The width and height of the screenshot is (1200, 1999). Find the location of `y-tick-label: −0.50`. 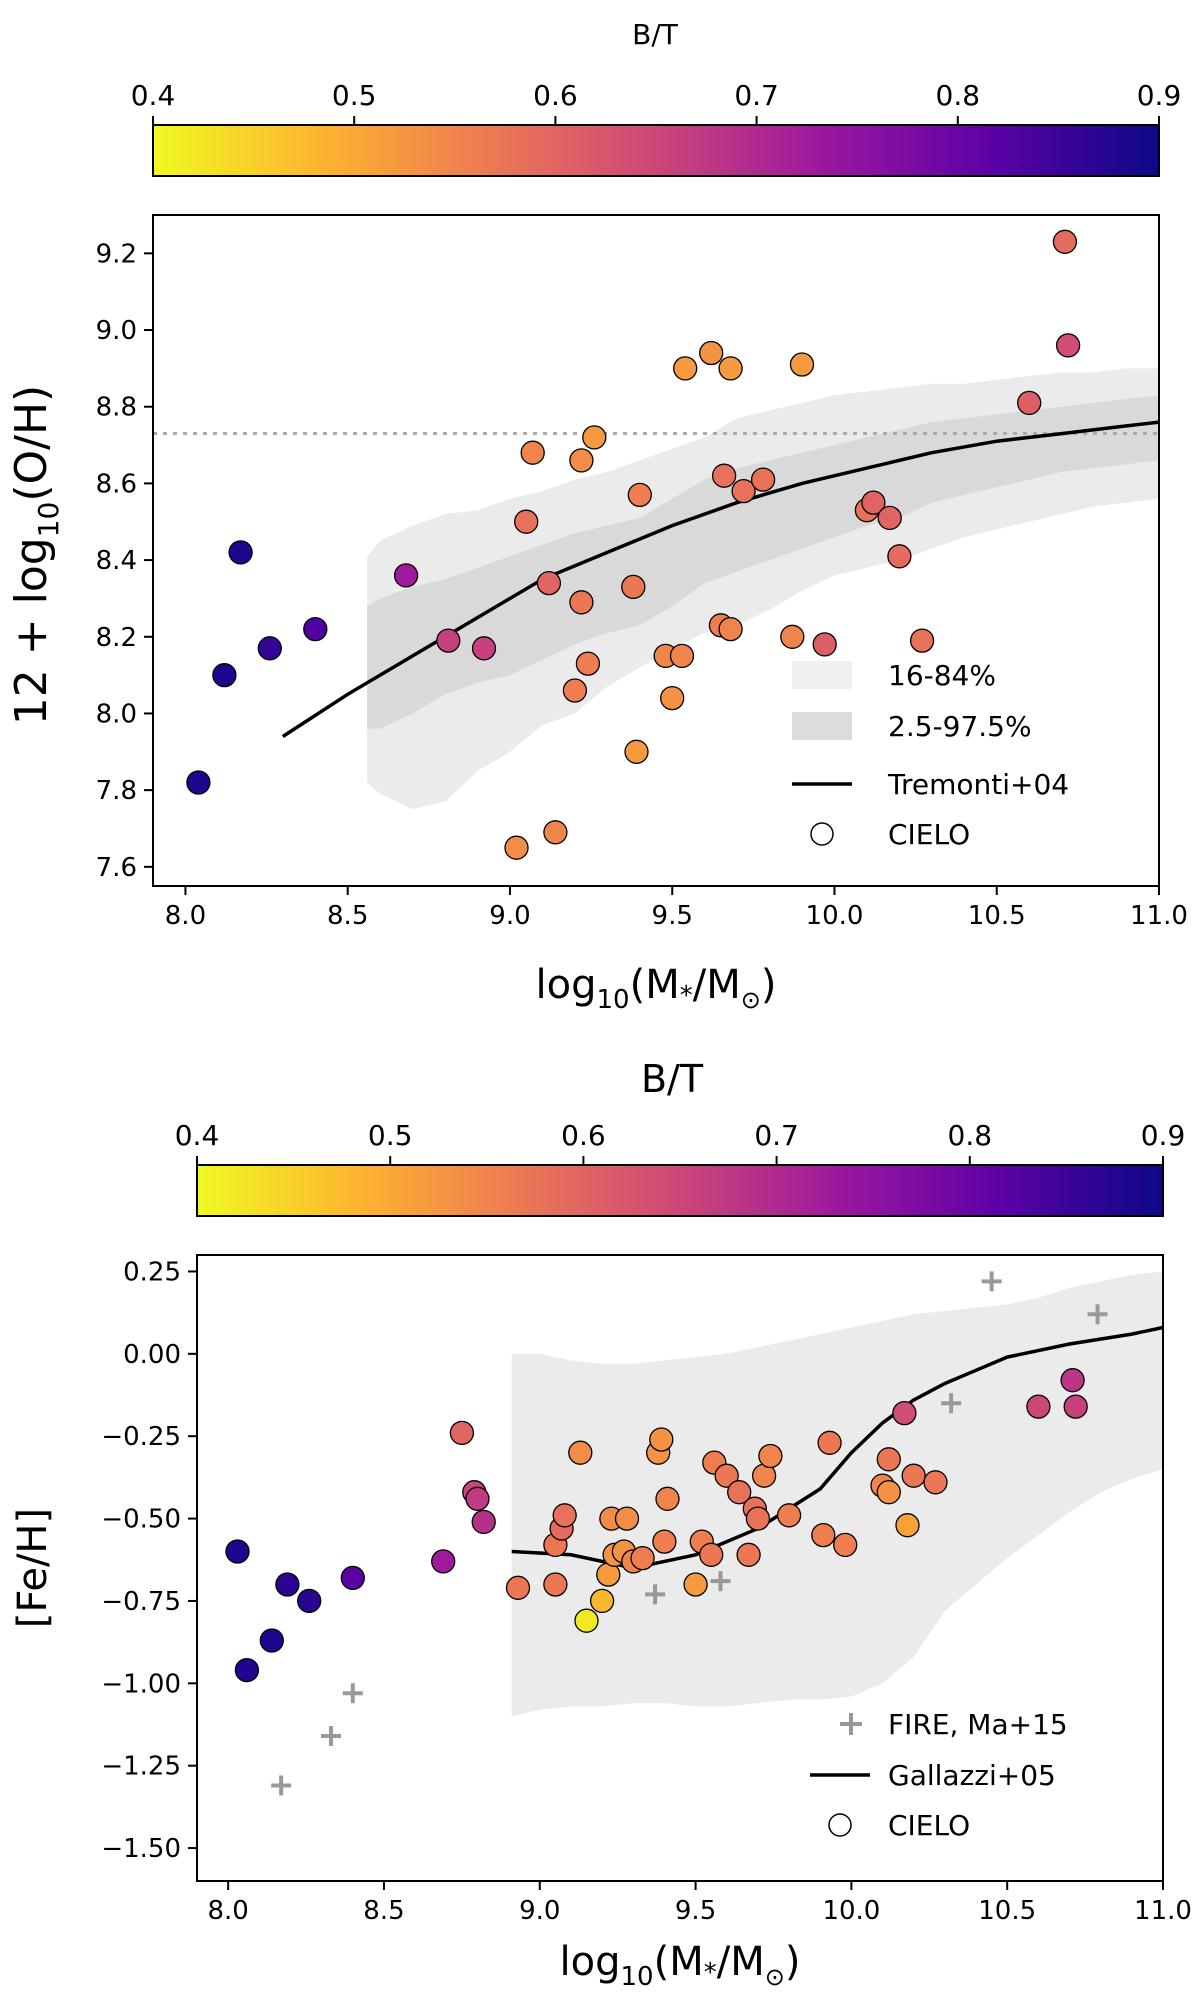

y-tick-label: −0.50 is located at coordinates (141, 1520).